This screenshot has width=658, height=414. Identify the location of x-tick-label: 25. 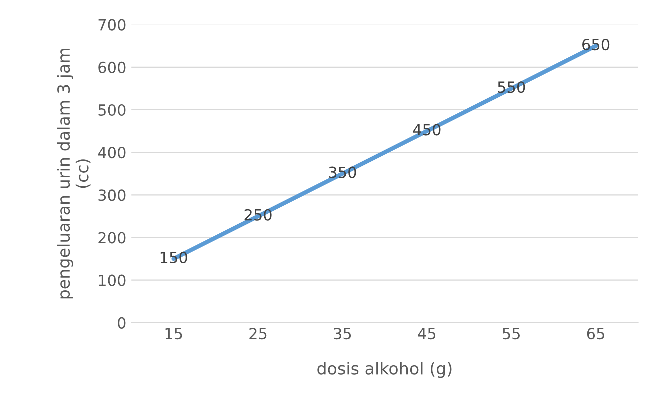
(258, 334).